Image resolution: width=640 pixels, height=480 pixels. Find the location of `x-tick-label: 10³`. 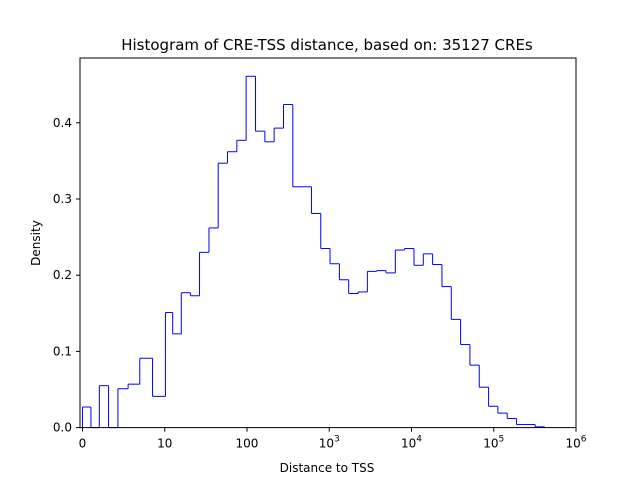

x-tick-label: 10³ is located at coordinates (329, 443).